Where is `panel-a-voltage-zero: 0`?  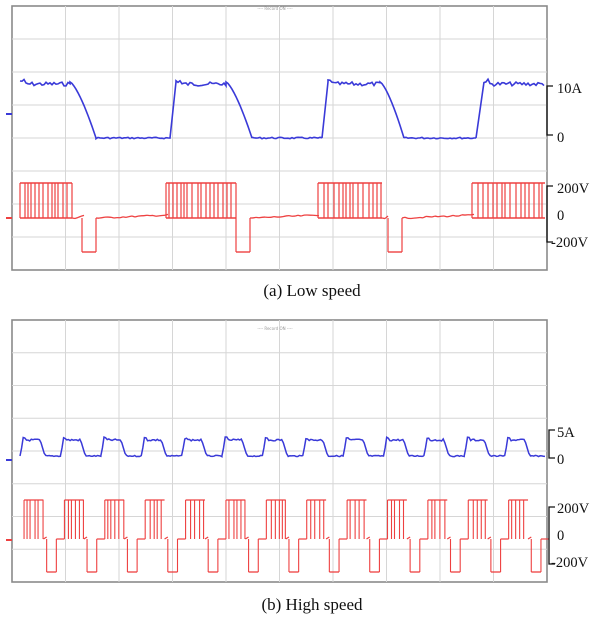 panel-a-voltage-zero: 0 is located at coordinates (560, 216).